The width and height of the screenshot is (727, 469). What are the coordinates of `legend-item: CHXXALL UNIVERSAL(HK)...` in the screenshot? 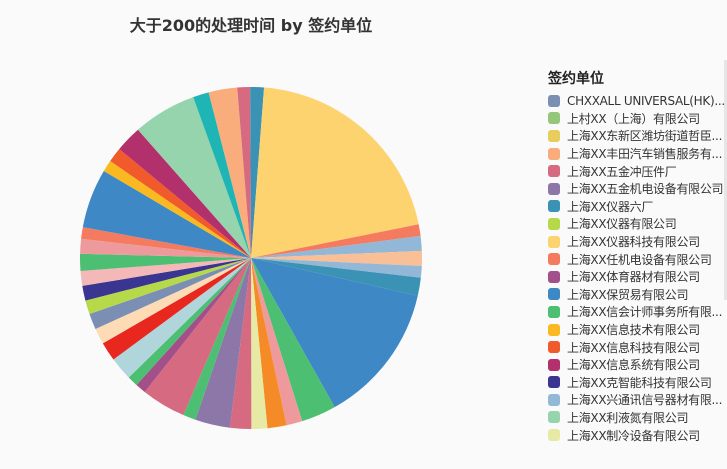 It's located at (637, 101).